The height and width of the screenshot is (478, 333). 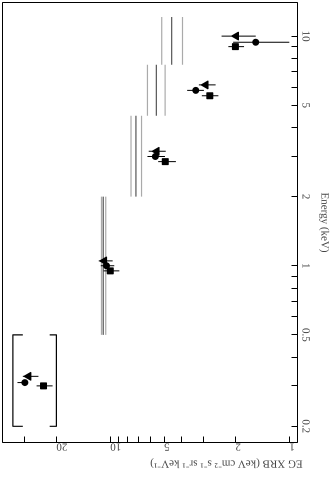 I want to click on x-axis-title: EG XRB (keV cm⁻² s⁻¹ sr⁻¹ keV⁻¹), so click(x=226, y=464).